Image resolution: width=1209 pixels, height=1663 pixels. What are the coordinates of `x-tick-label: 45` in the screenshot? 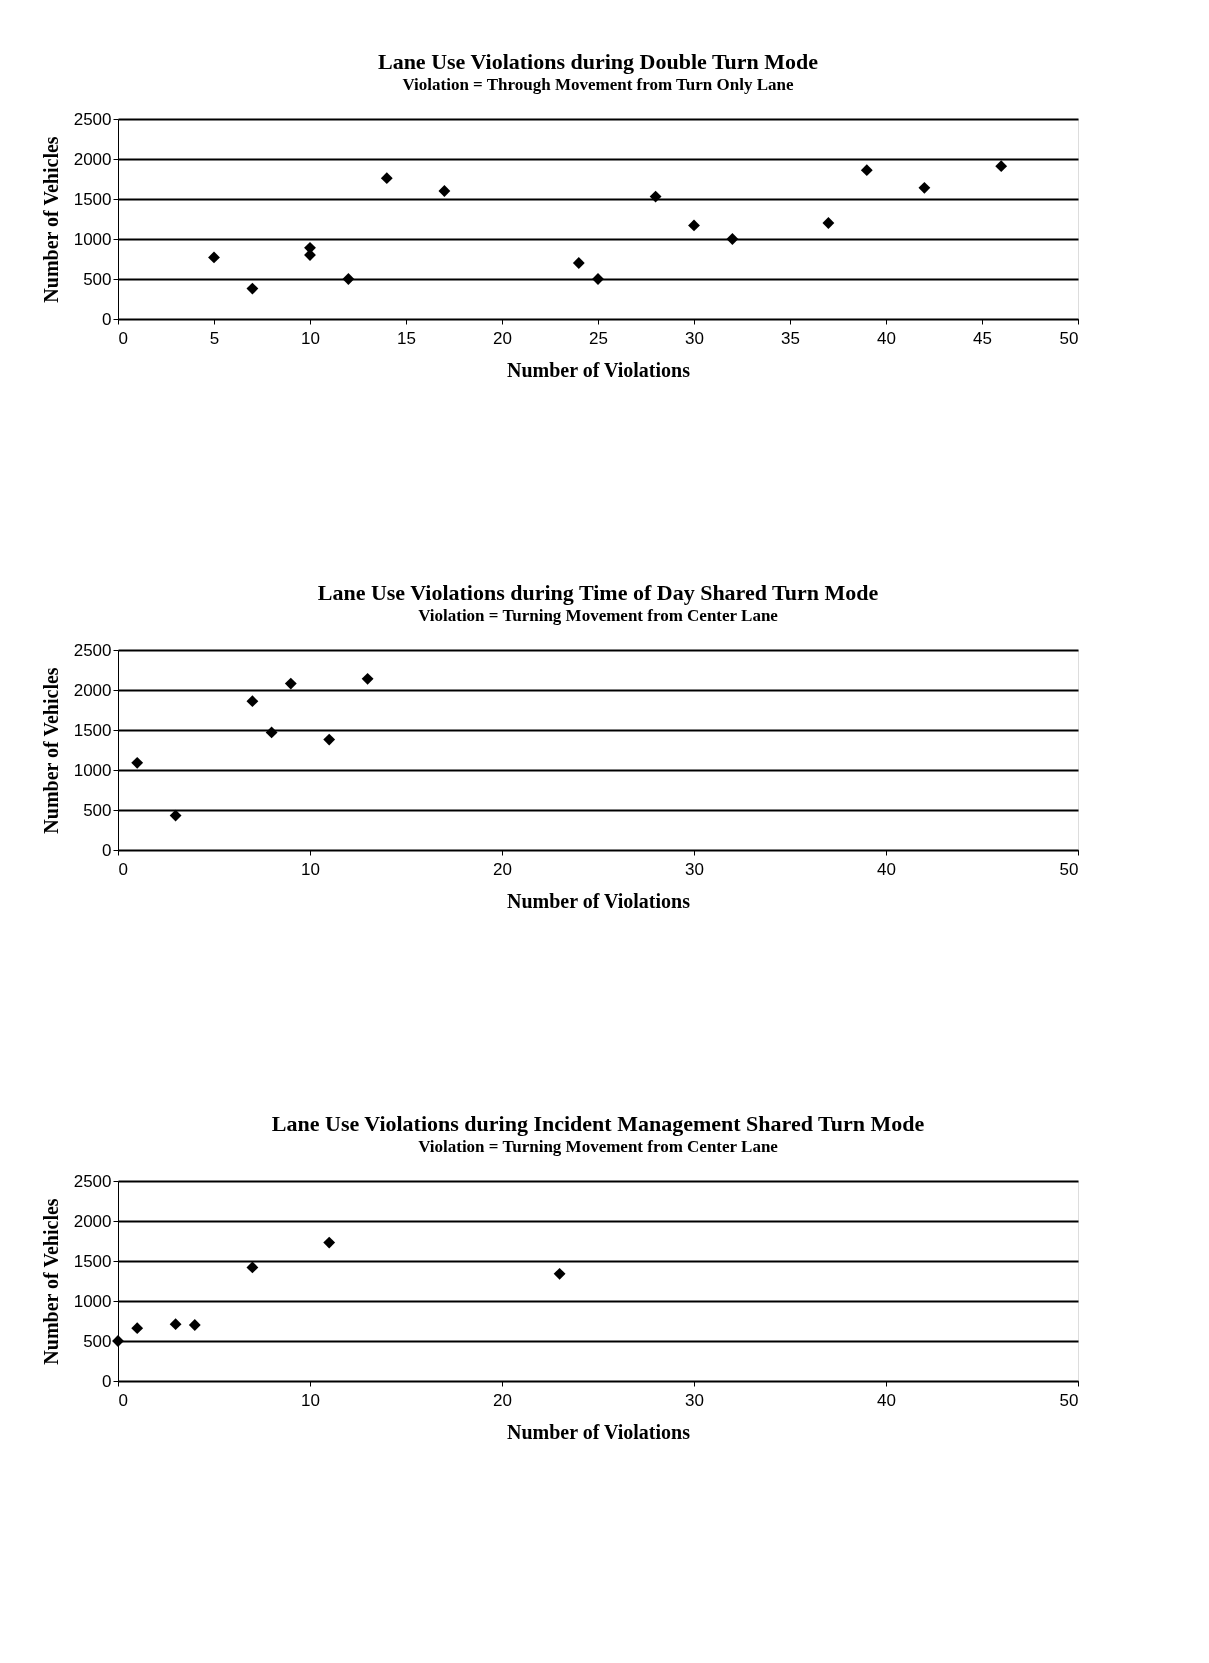 It's located at (982, 338).